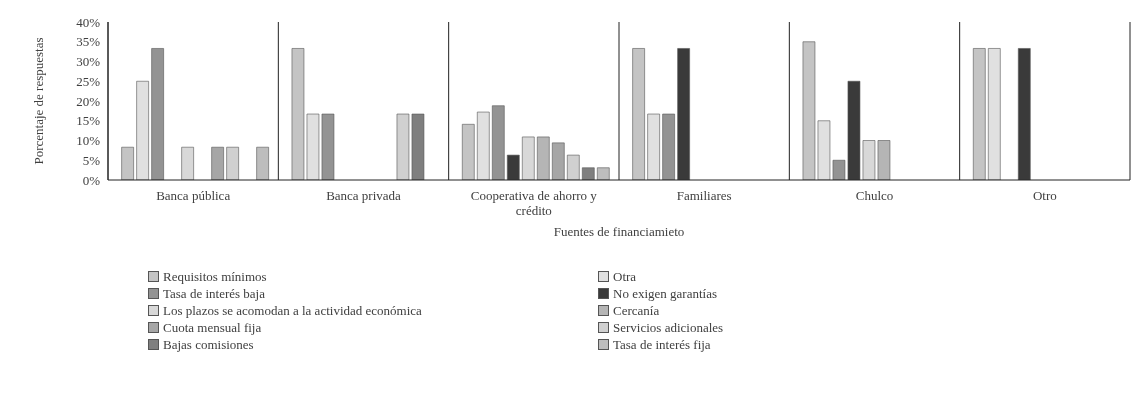  What do you see at coordinates (88, 62) in the screenshot?
I see `y-tick-label: 30%` at bounding box center [88, 62].